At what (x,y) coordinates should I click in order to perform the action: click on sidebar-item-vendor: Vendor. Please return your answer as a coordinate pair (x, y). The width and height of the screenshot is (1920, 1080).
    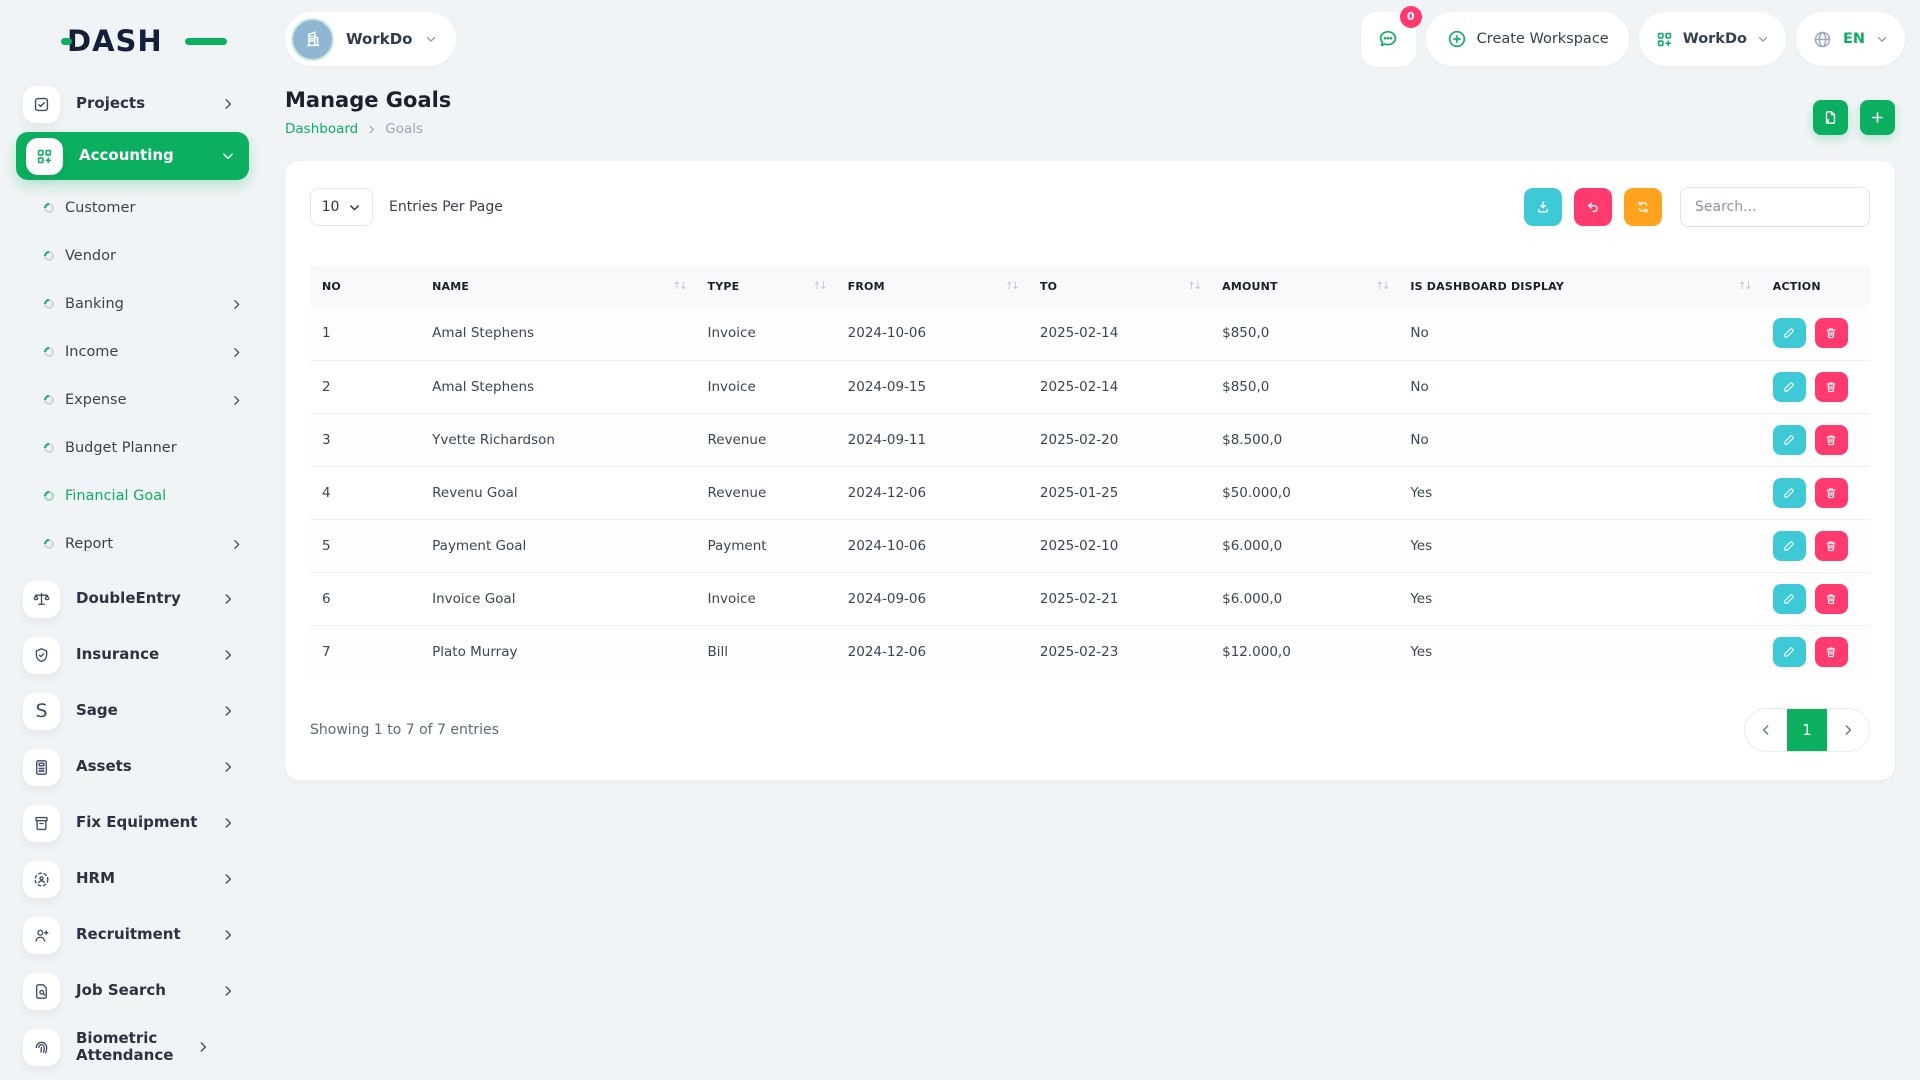
    Looking at the image, I should click on (132, 256).